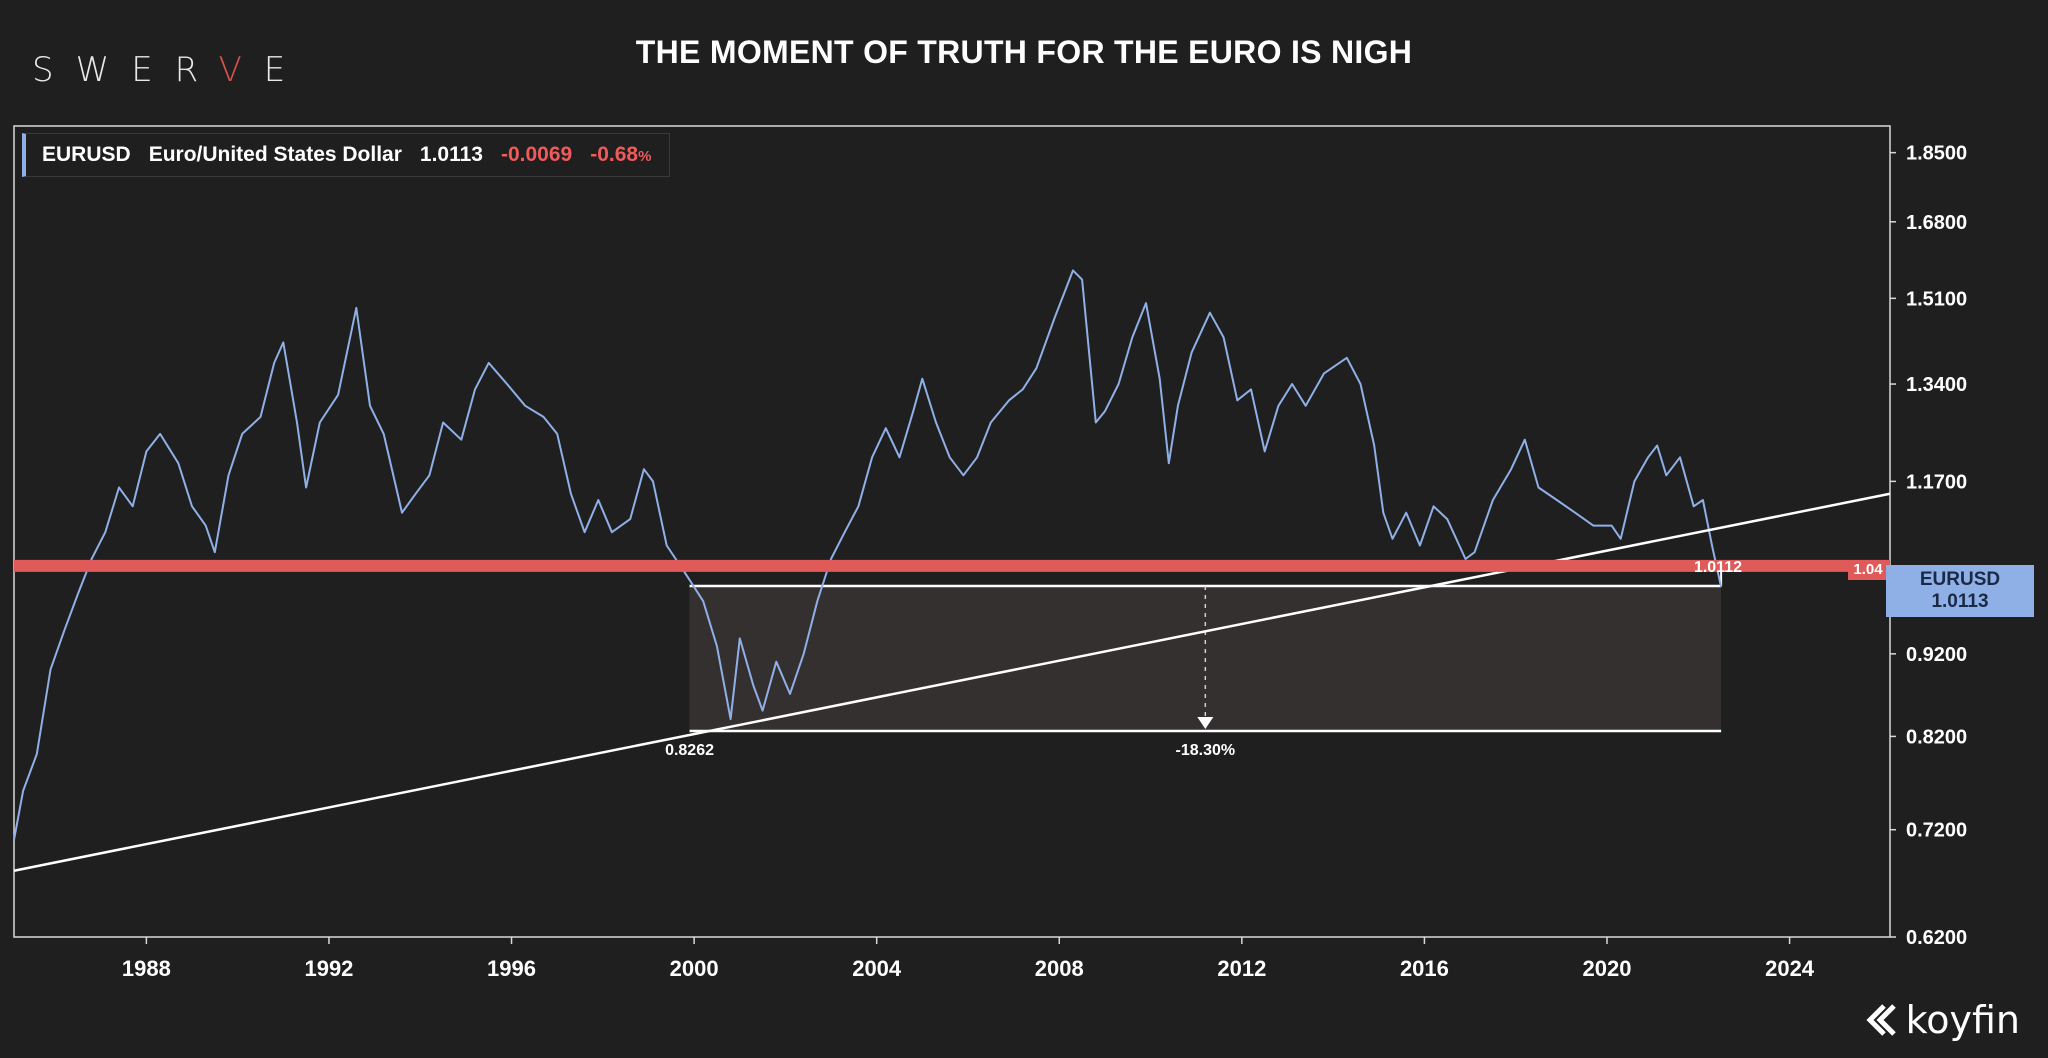 Image resolution: width=2048 pixels, height=1058 pixels. What do you see at coordinates (1718, 567) in the screenshot?
I see `label-top-value: 1.0112` at bounding box center [1718, 567].